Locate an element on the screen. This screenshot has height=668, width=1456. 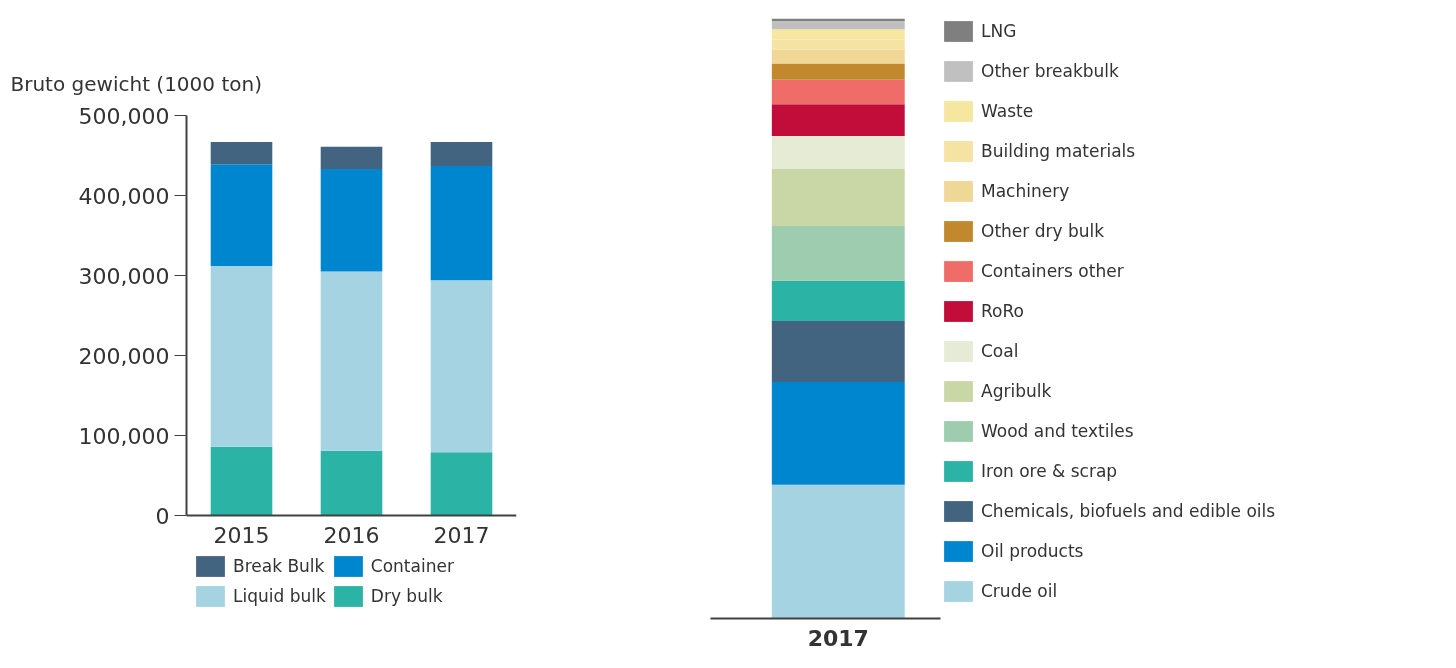
y-axis-title: Bruto gewicht (1000 ton) is located at coordinates (136, 83).